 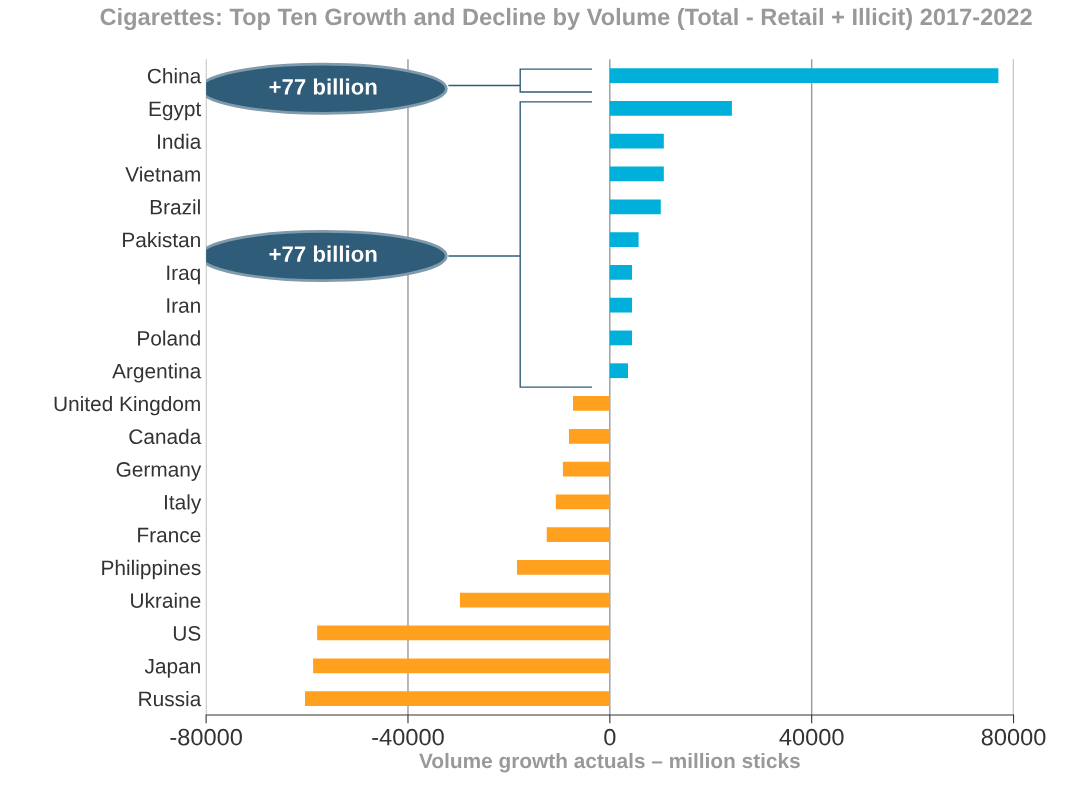 What do you see at coordinates (609, 762) in the screenshot?
I see `x-axis-title: Volume growth actuals – million sticks` at bounding box center [609, 762].